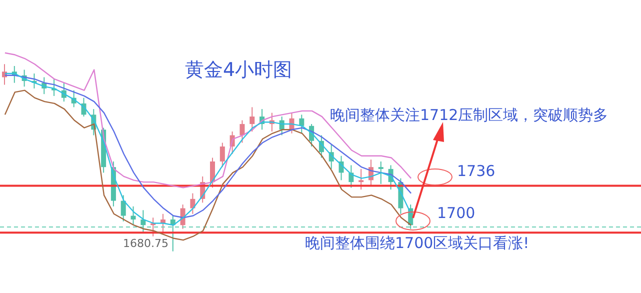  What do you see at coordinates (145, 243) in the screenshot?
I see `annotation: 1680.75` at bounding box center [145, 243].